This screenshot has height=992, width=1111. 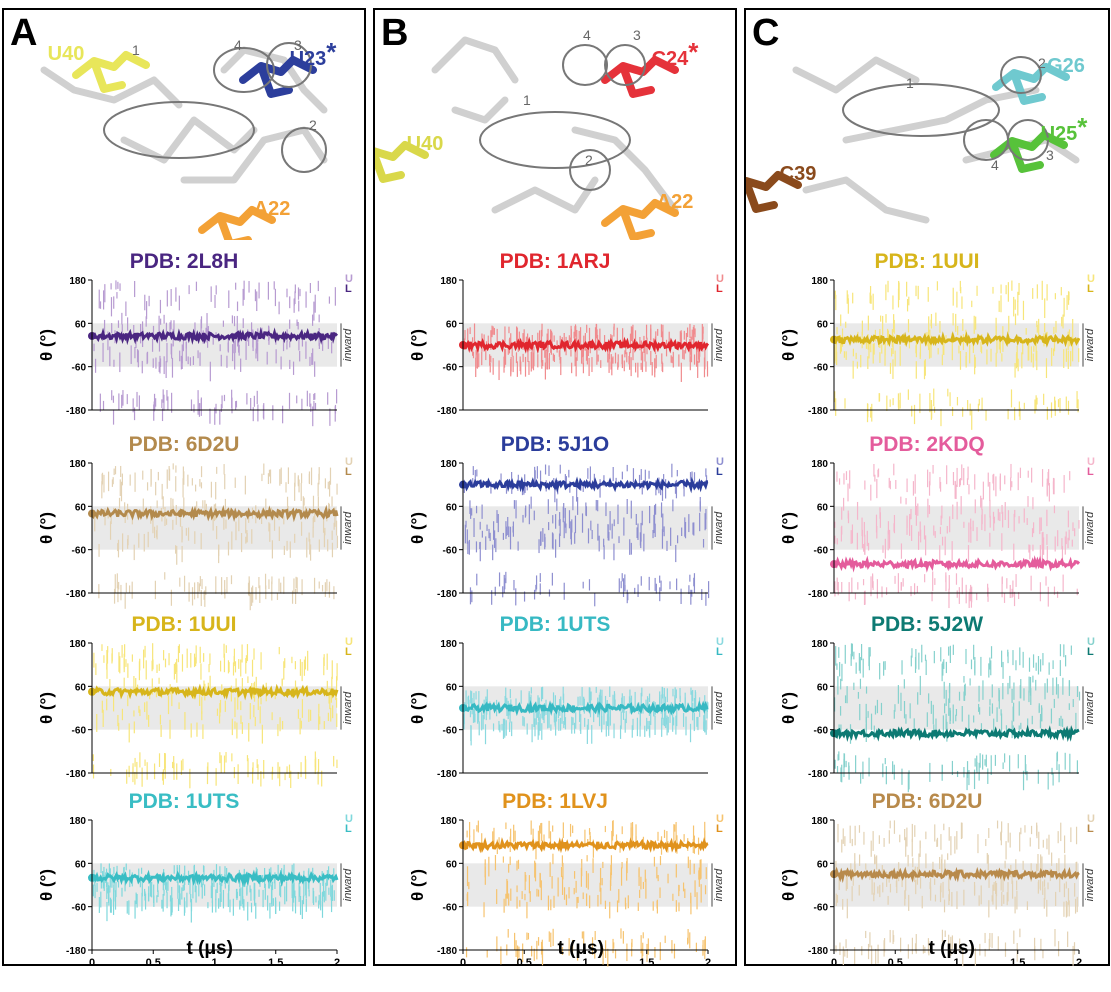 I want to click on y-tick-label: 180, so click(x=448, y=464).